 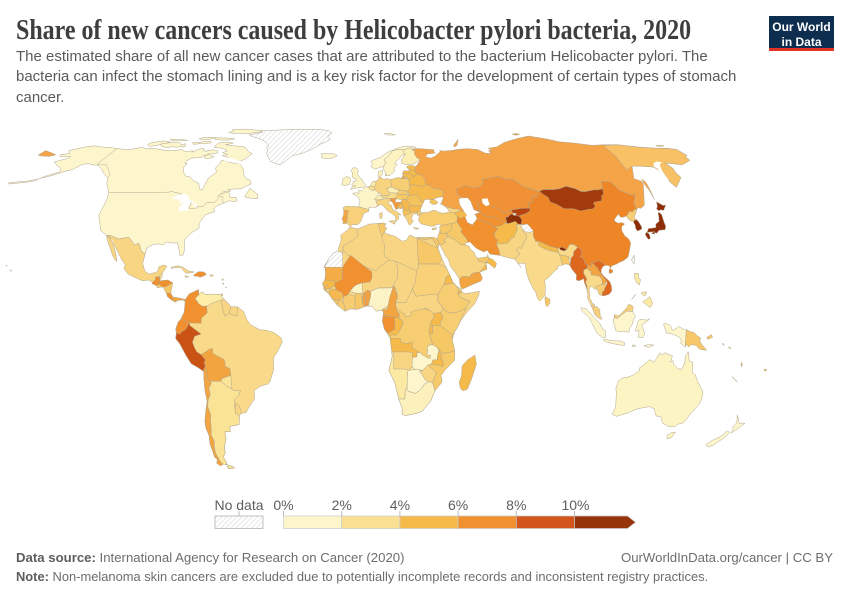 What do you see at coordinates (400, 505) in the screenshot?
I see `svg-text: 4%` at bounding box center [400, 505].